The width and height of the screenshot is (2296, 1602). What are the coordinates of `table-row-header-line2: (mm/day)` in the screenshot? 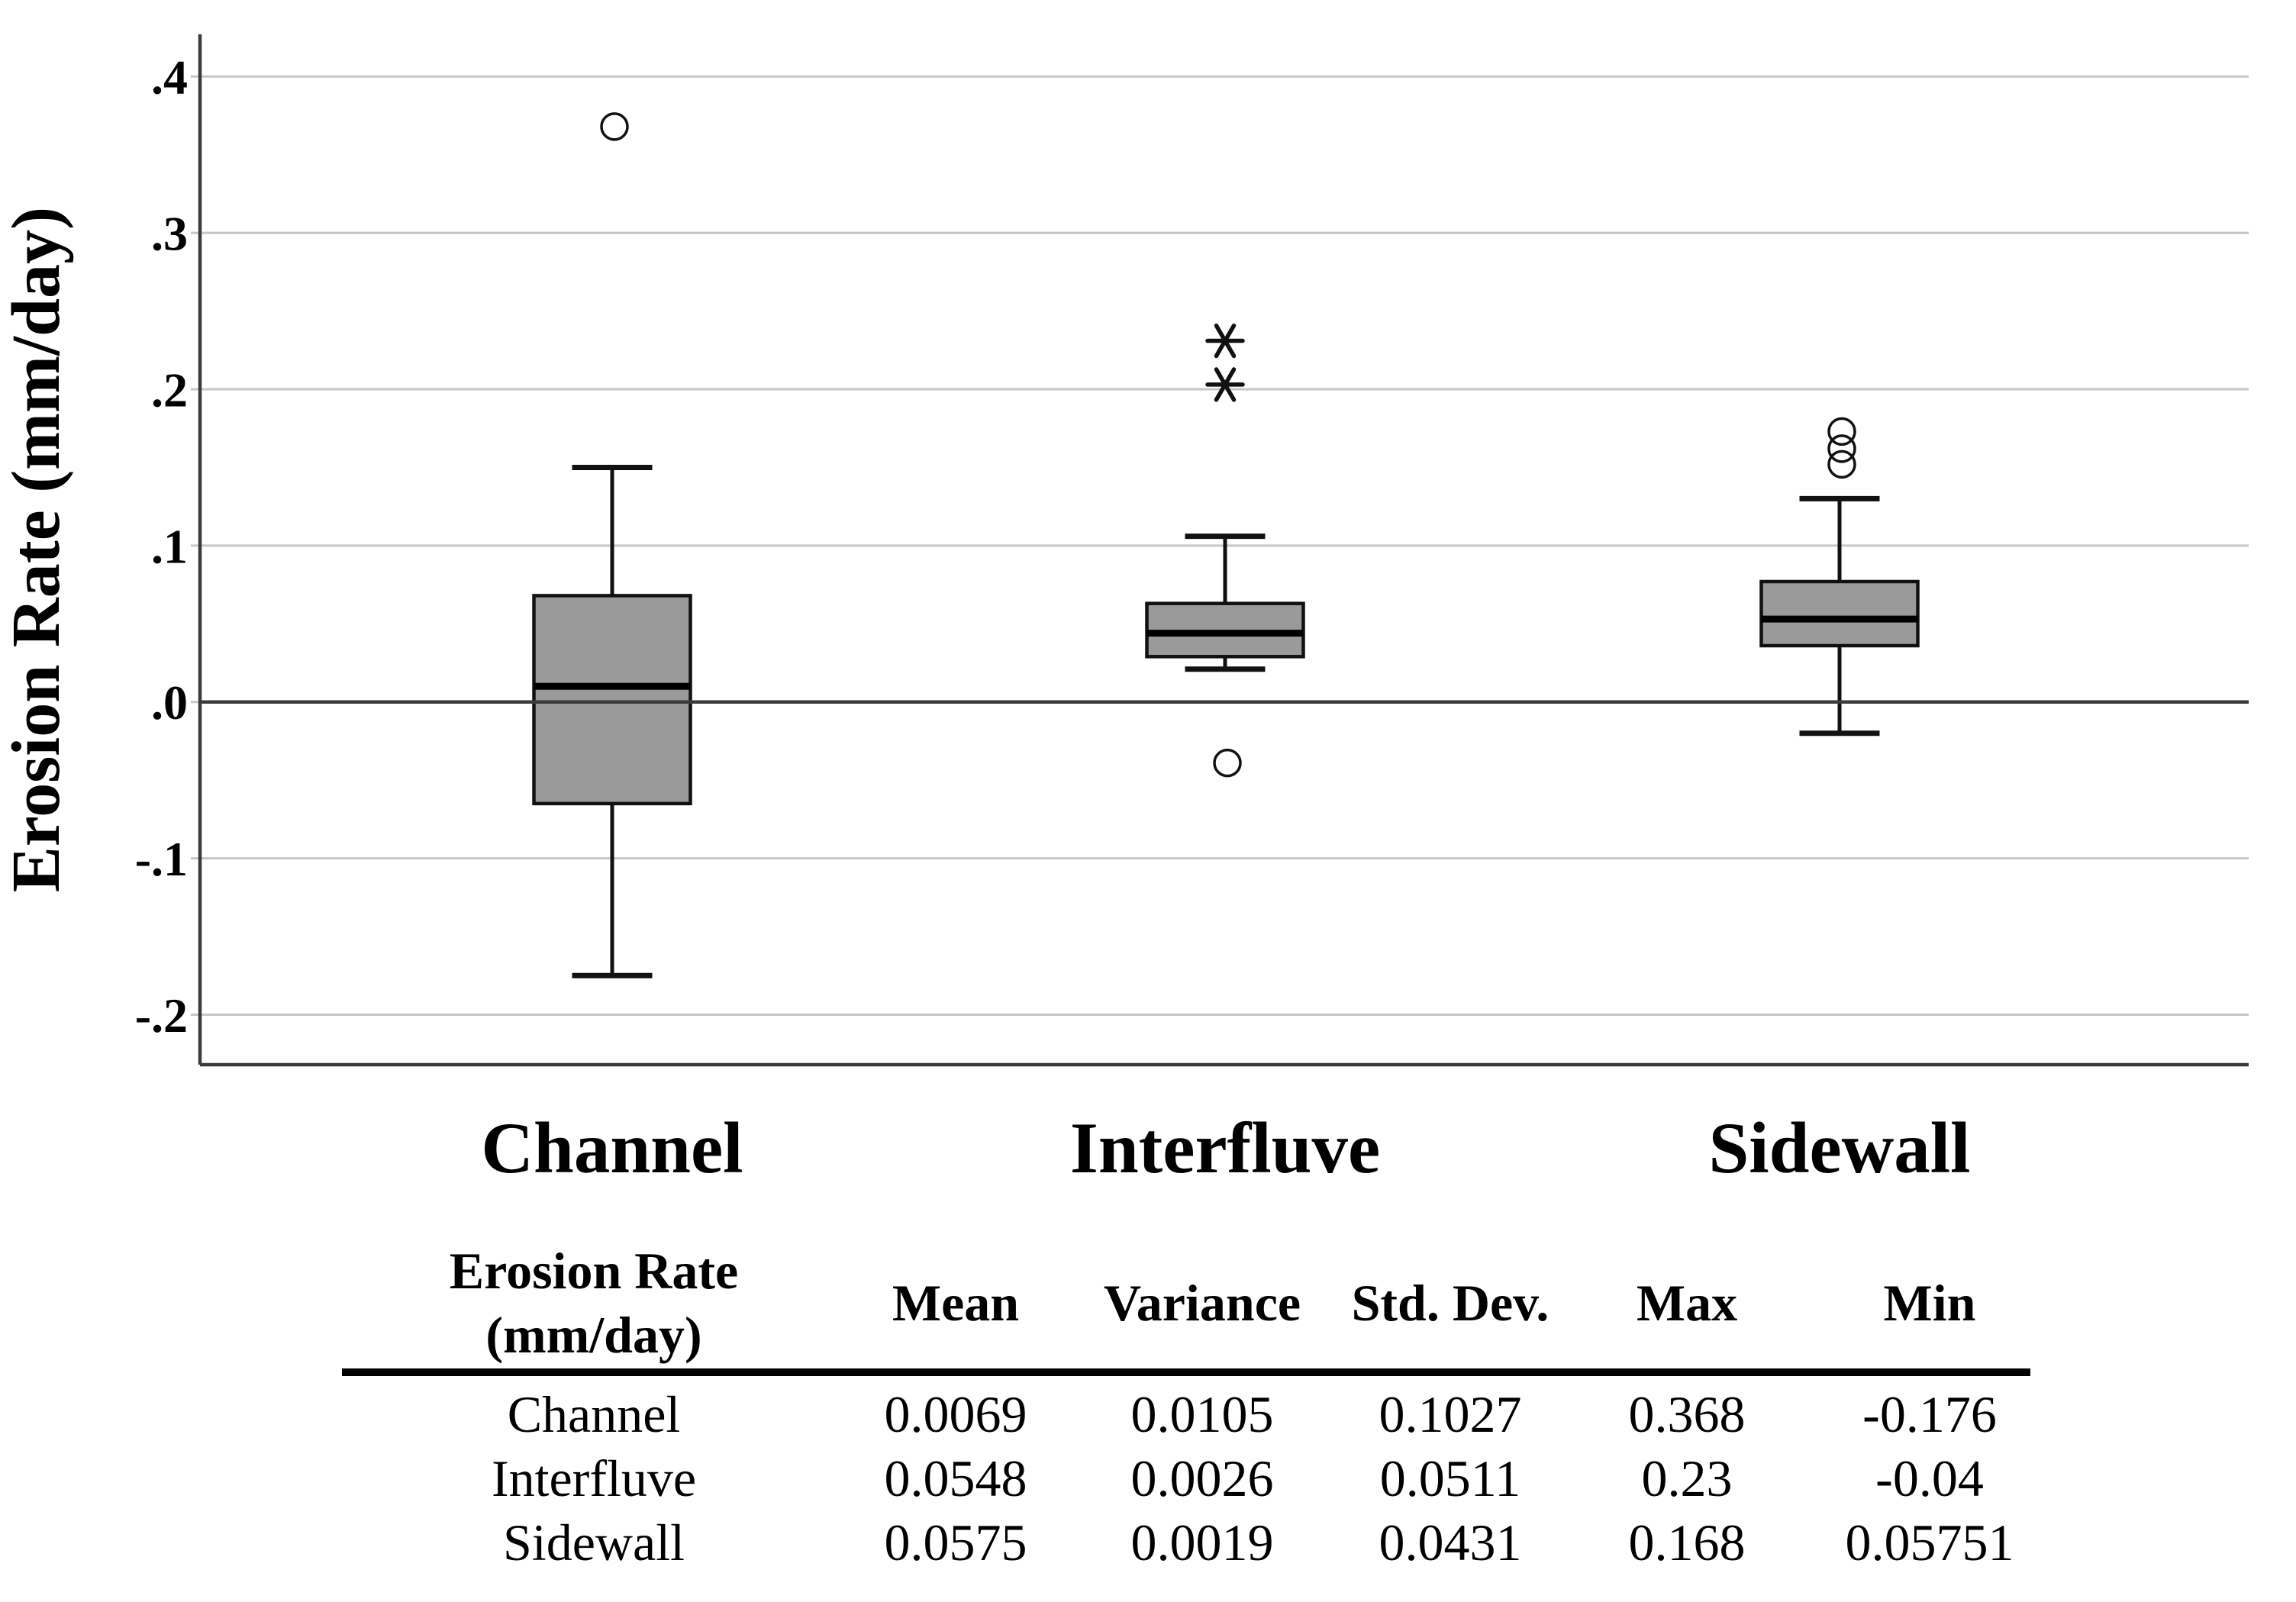 It's located at (593, 1335).